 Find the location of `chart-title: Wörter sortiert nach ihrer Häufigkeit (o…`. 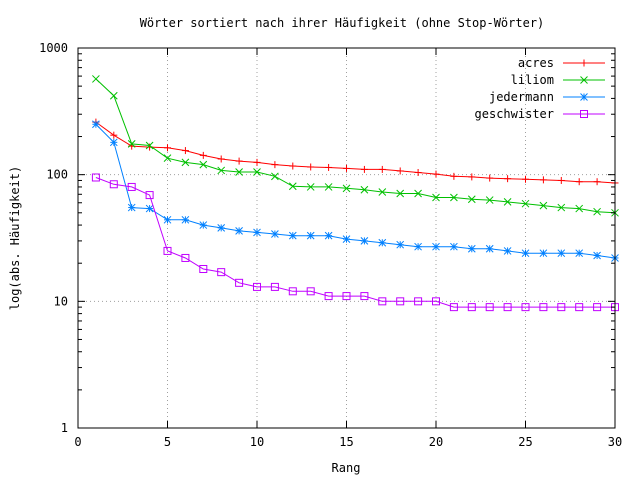

chart-title: Wörter sortiert nach ihrer Häufigkeit (o… is located at coordinates (342, 23).